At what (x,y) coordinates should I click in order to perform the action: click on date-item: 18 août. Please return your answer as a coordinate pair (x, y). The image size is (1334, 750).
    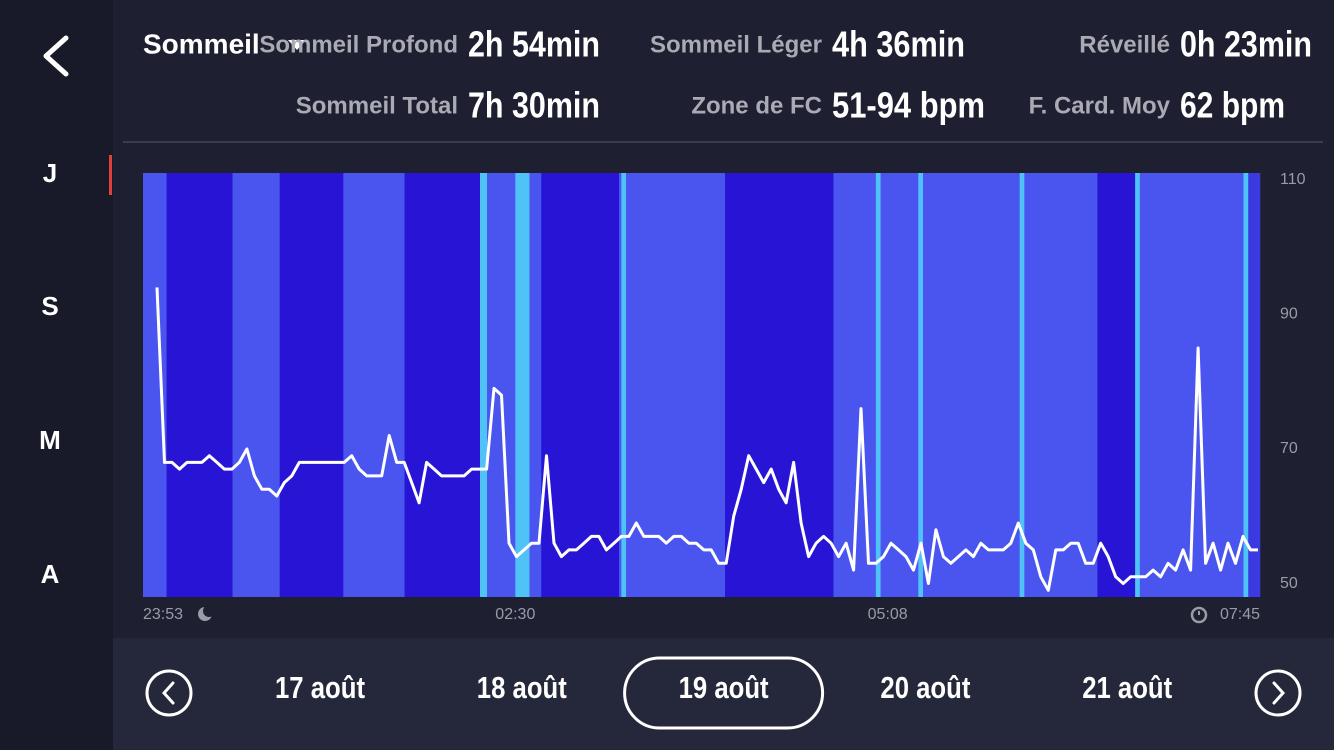
    Looking at the image, I should click on (522, 687).